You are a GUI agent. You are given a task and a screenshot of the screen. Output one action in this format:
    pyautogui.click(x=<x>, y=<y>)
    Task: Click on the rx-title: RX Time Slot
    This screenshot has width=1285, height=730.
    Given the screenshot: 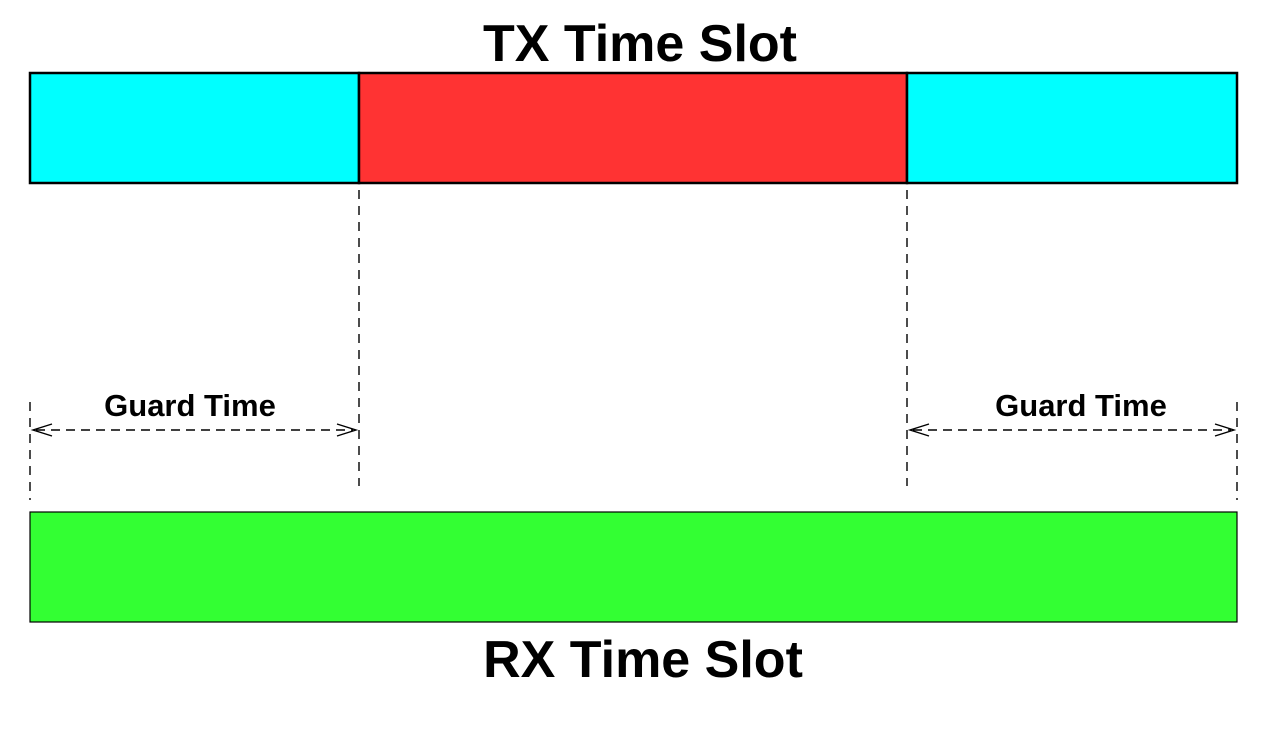 What is the action you would take?
    pyautogui.click(x=643, y=660)
    